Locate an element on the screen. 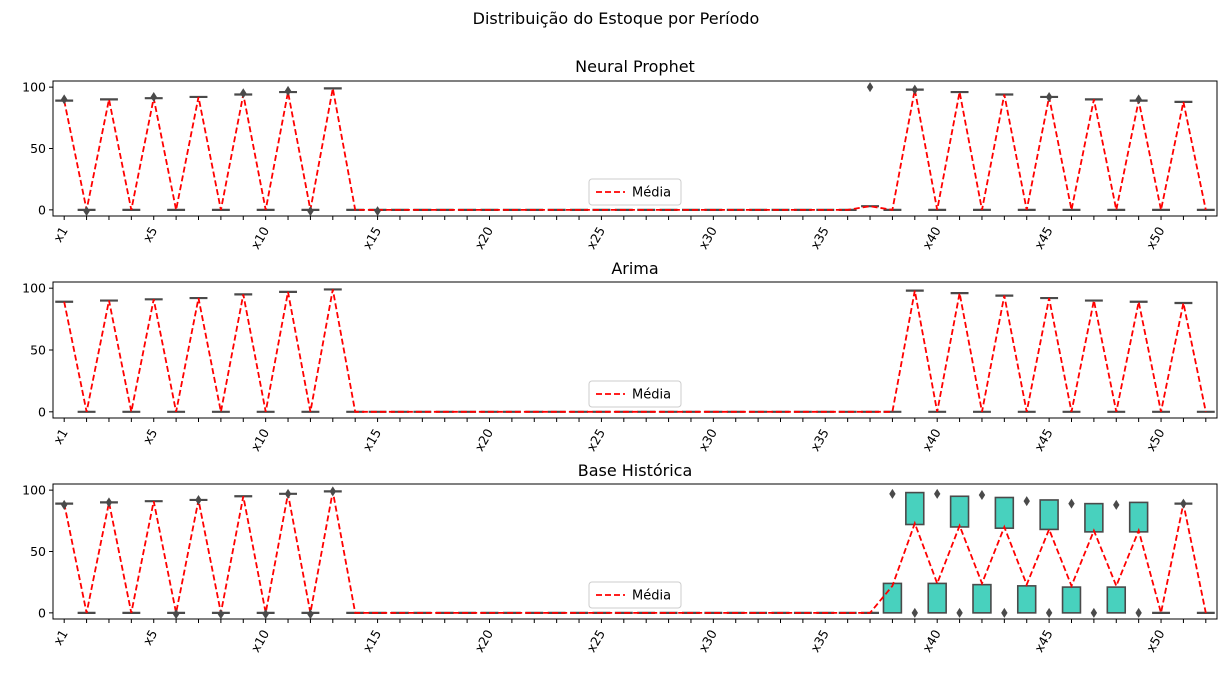 Image resolution: width=1225 pixels, height=675 pixels. panel-title: Base Histórica is located at coordinates (635, 470).